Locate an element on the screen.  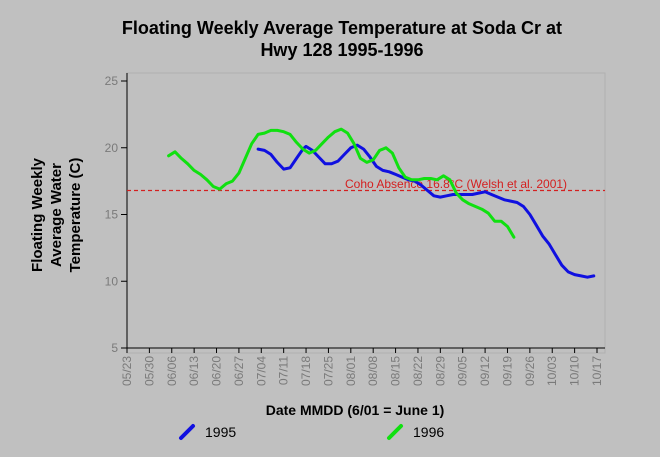
series-line-1996 is located at coordinates (341, 183).